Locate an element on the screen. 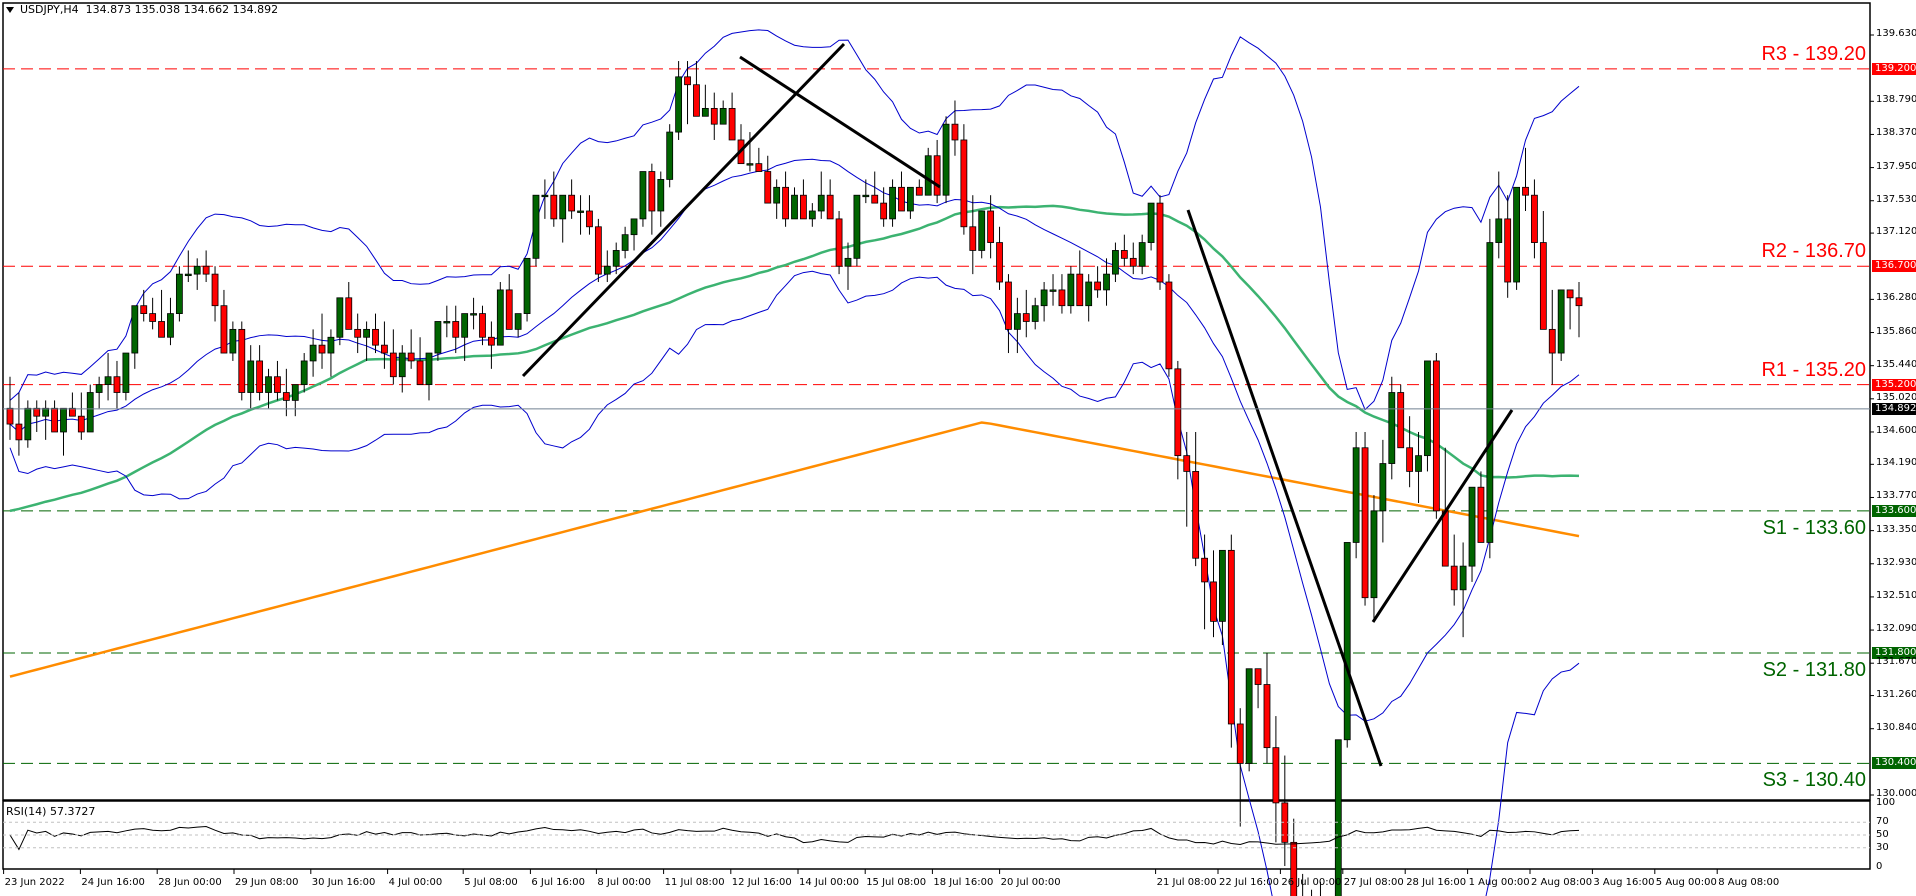 Image resolution: width=1916 pixels, height=896 pixels. level-label-r1: R1 - 135.20 is located at coordinates (1813, 369).